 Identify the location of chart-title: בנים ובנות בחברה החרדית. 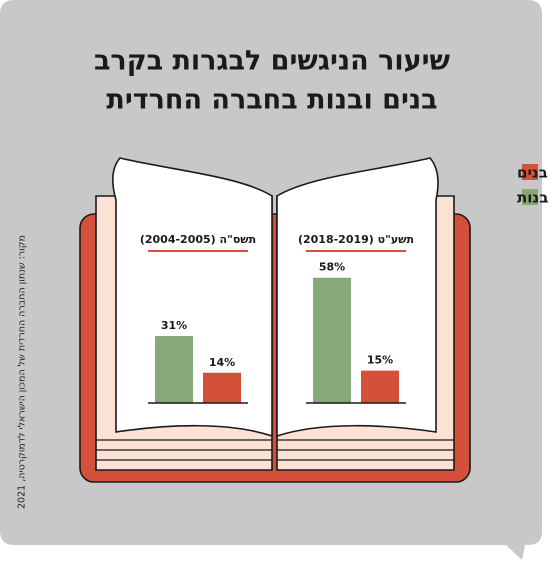
(271, 100).